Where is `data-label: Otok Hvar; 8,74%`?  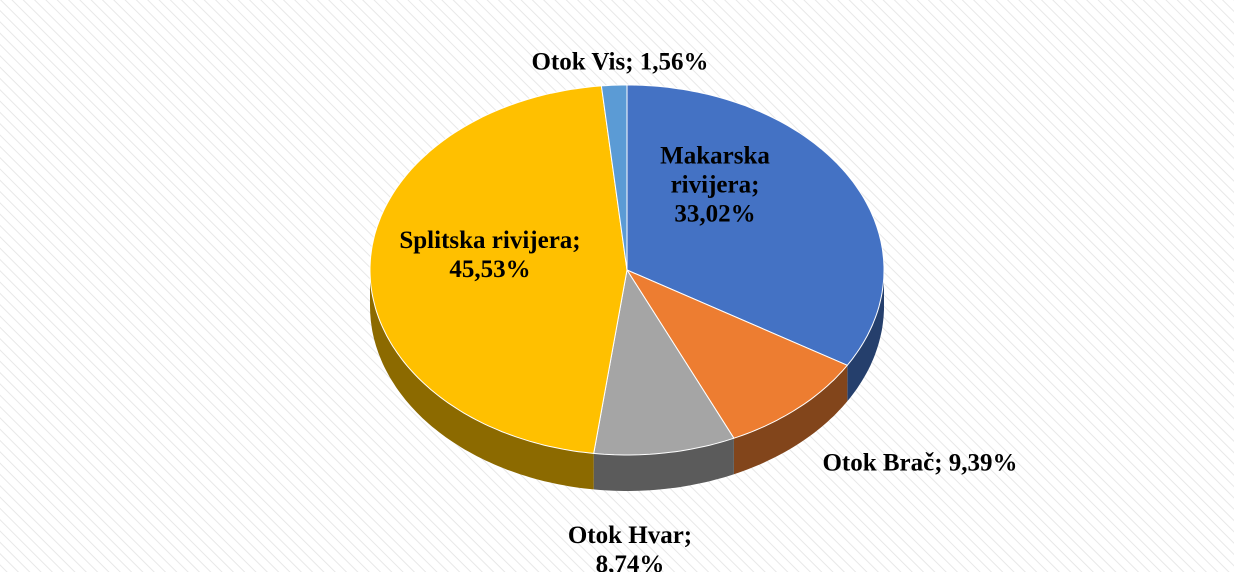
data-label: Otok Hvar; 8,74% is located at coordinates (630, 547).